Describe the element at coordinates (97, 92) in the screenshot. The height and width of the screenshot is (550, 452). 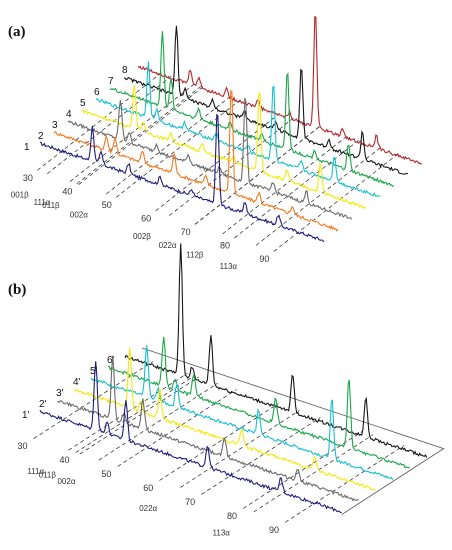
I see `series-label: 6` at that location.